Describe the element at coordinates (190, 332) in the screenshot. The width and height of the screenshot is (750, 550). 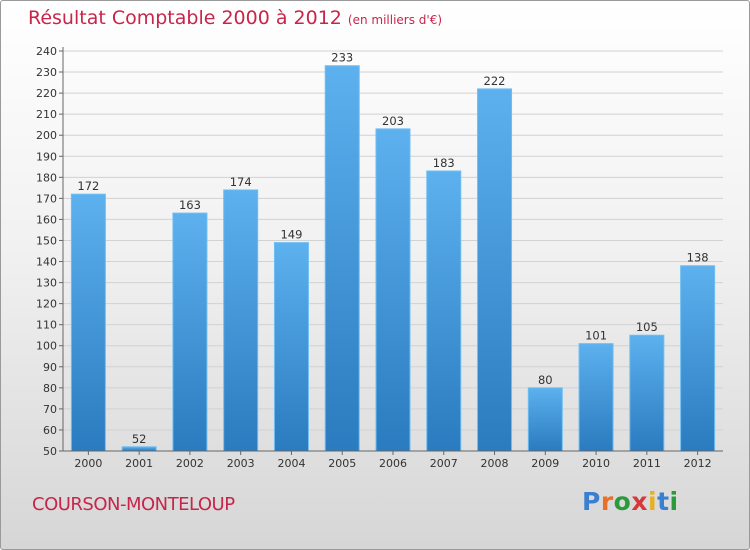
I see `bar-2002` at that location.